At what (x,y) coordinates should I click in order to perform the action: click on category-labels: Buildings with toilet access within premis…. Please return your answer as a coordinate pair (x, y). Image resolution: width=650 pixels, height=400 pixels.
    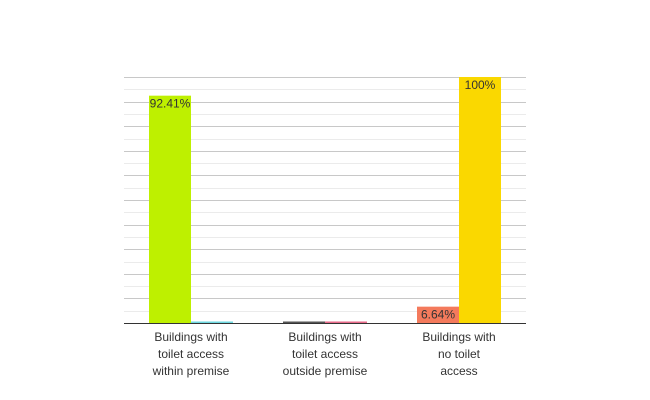
    Looking at the image, I should click on (324, 354).